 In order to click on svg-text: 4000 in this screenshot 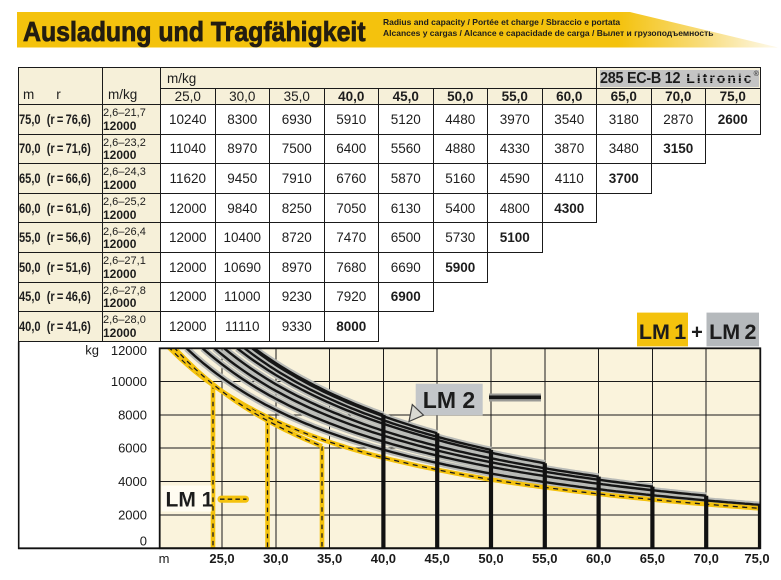, I will do `click(132, 481)`.